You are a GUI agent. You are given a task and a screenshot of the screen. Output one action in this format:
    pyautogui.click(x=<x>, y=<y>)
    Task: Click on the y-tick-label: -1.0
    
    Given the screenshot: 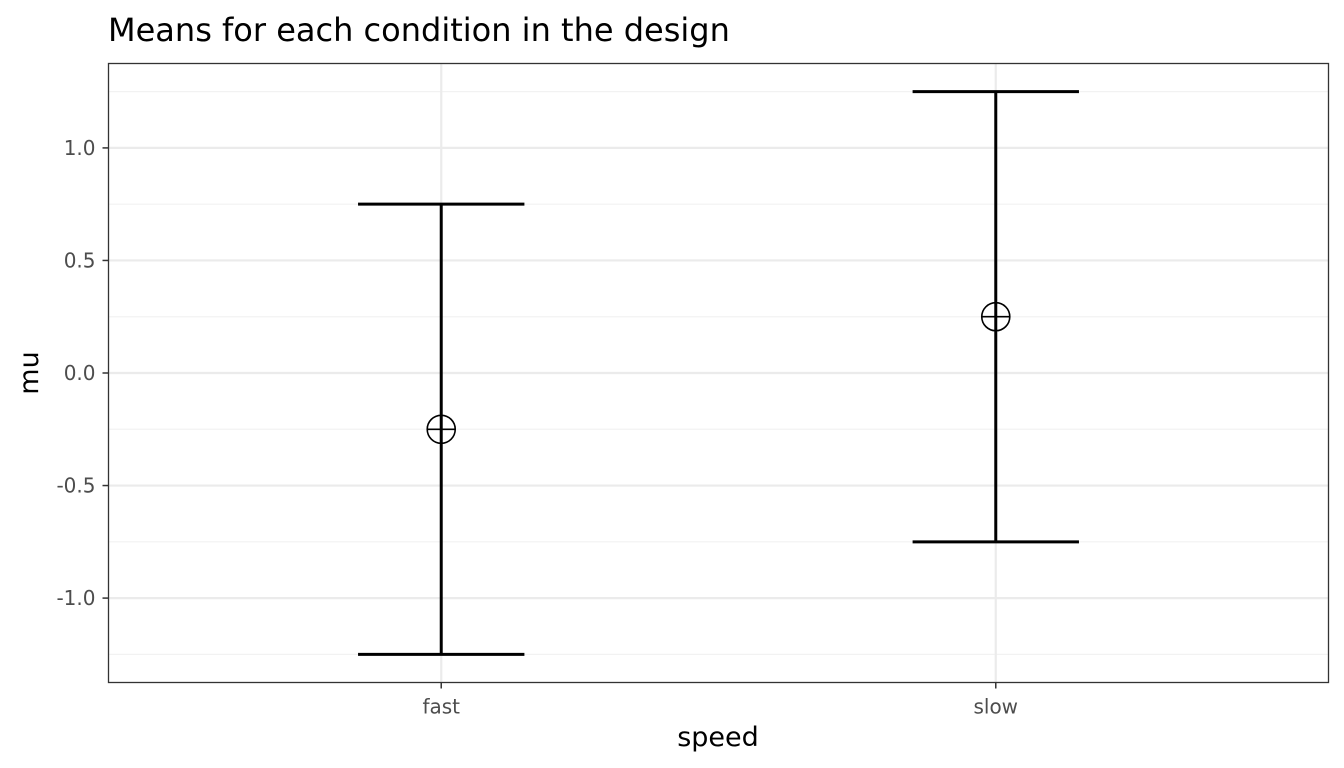 What is the action you would take?
    pyautogui.click(x=75, y=598)
    